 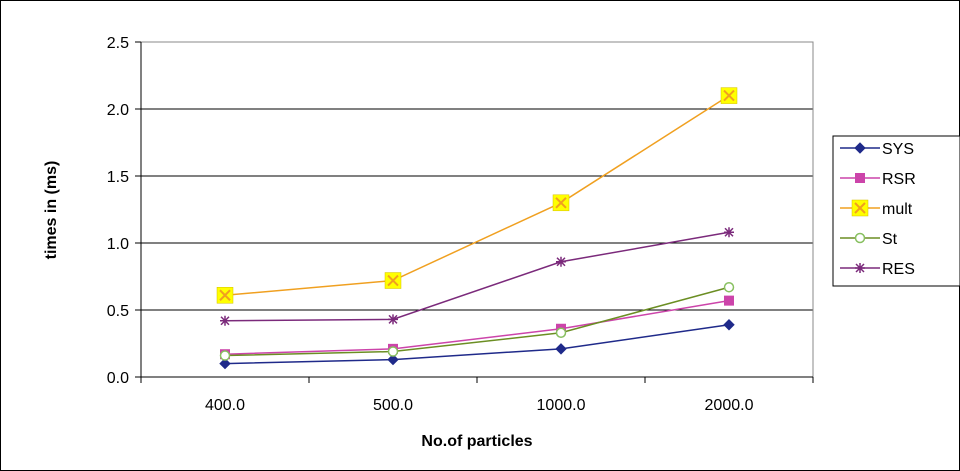 I want to click on y-tick-label: 2.0, so click(x=118, y=110).